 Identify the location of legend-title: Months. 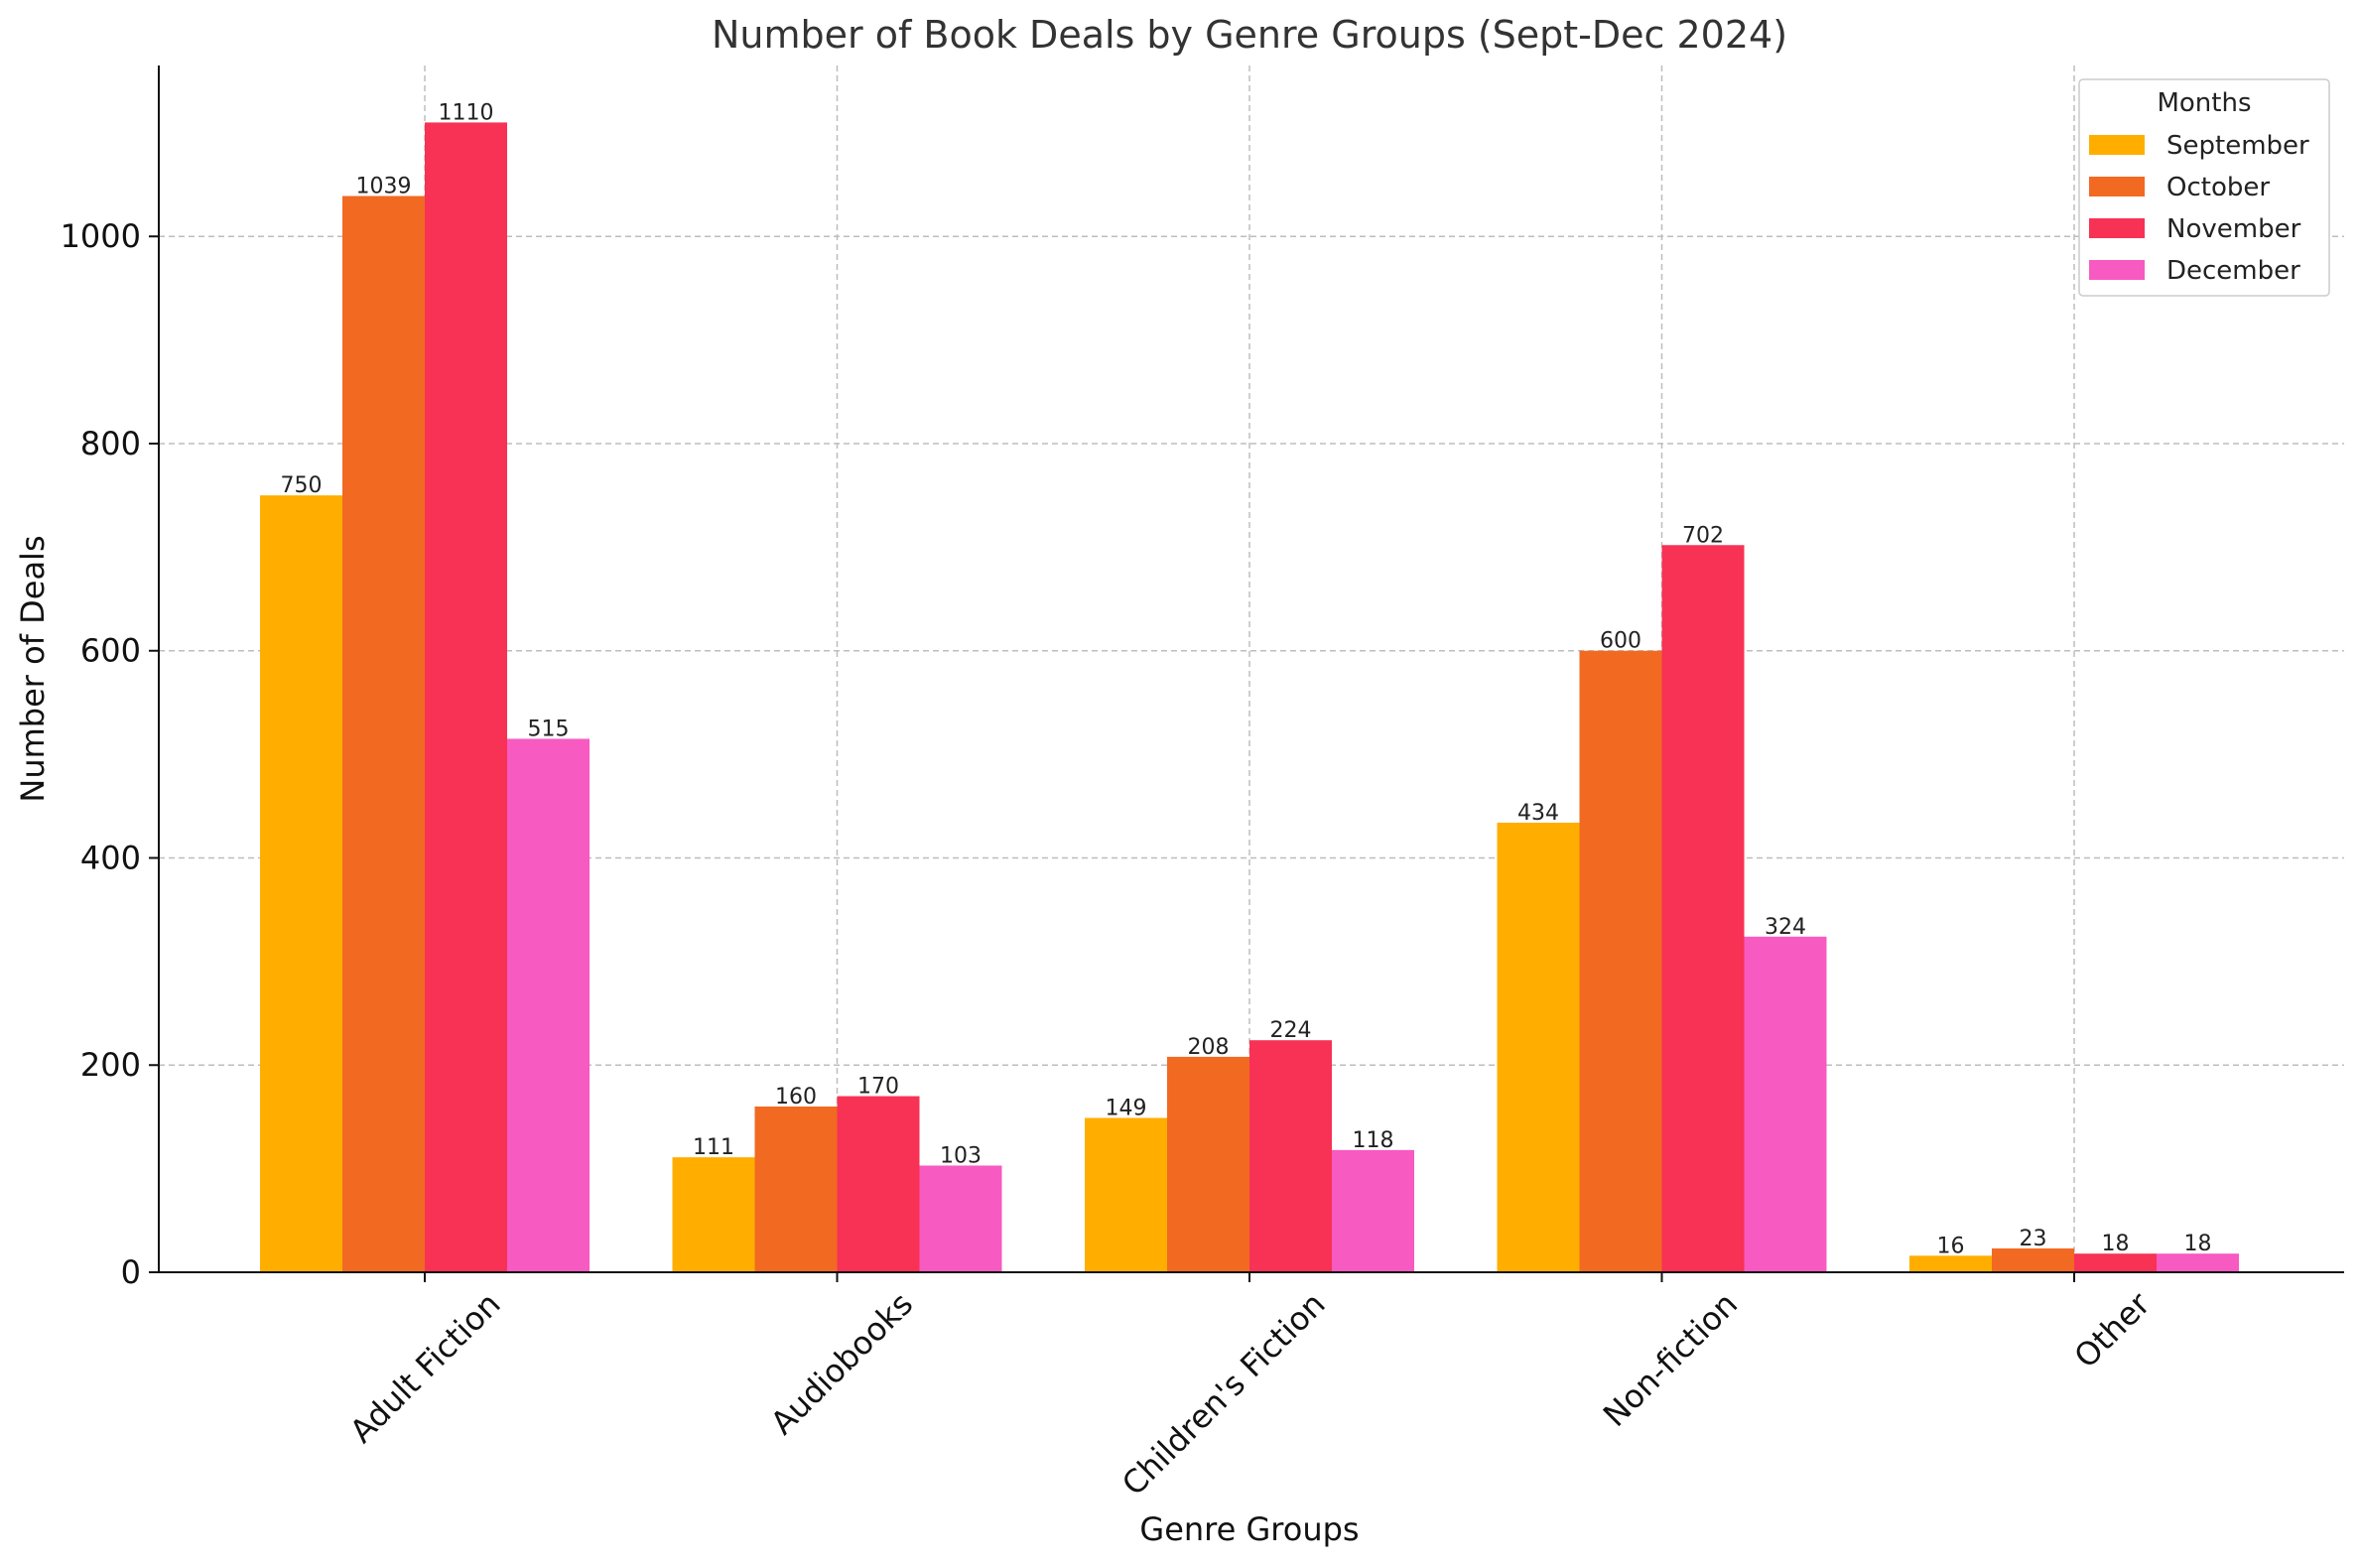
(2204, 103).